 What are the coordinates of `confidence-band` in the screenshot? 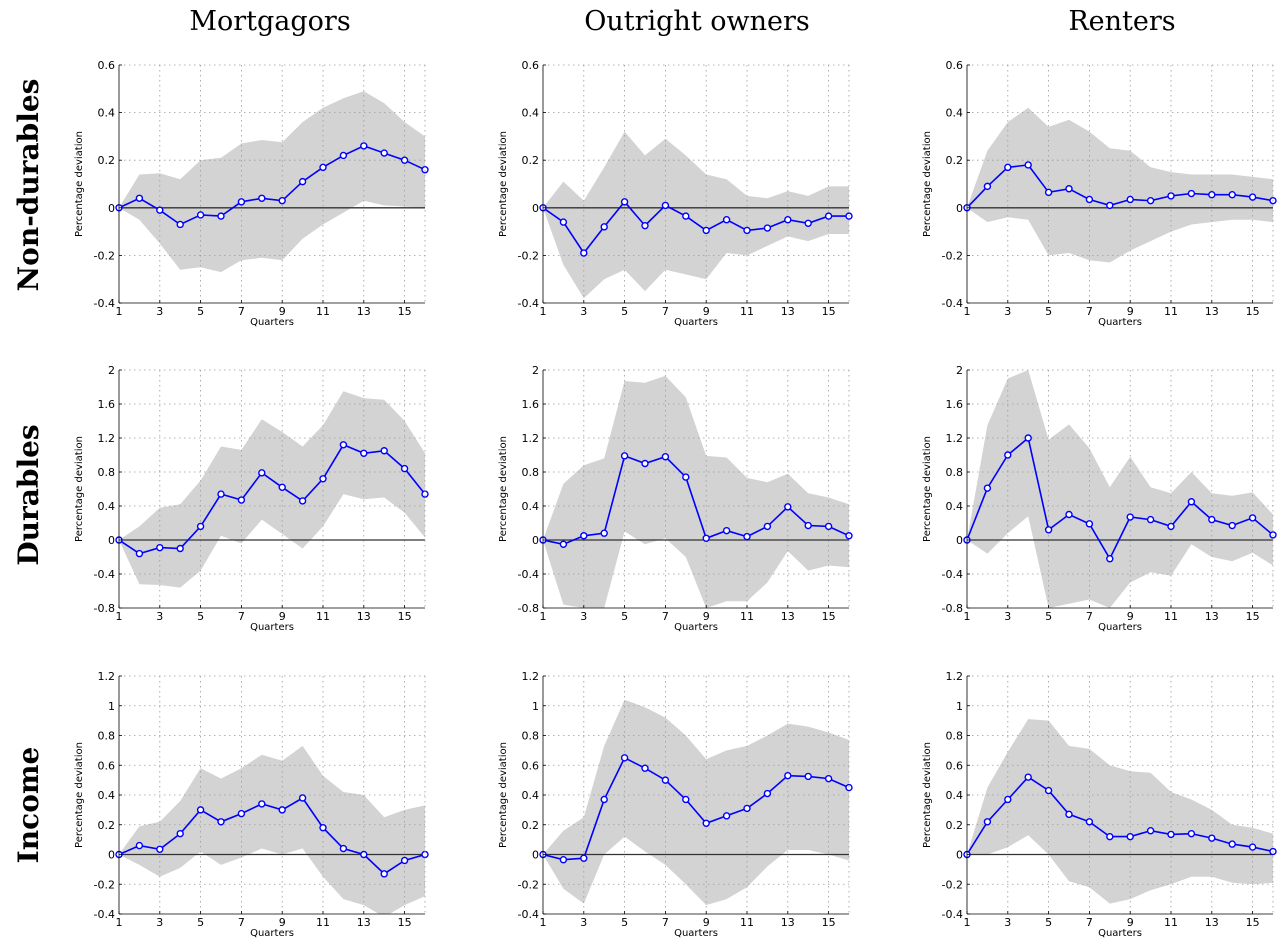 It's located at (696, 215).